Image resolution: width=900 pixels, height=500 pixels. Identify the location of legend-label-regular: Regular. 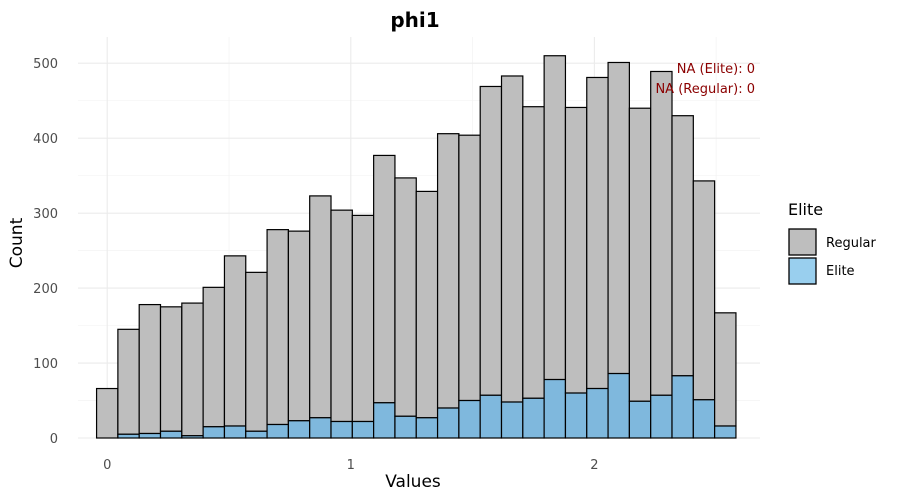
(851, 243).